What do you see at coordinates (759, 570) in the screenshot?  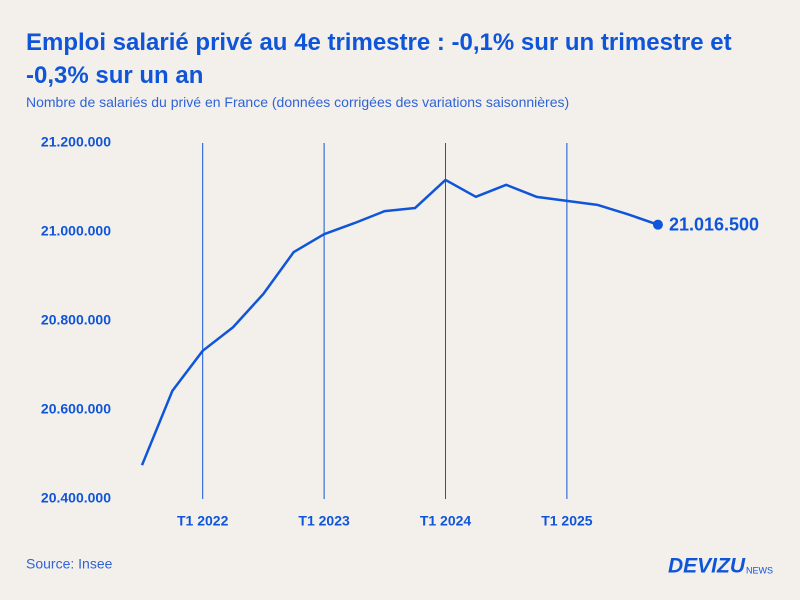 I see `brand-suffix: NEWS` at bounding box center [759, 570].